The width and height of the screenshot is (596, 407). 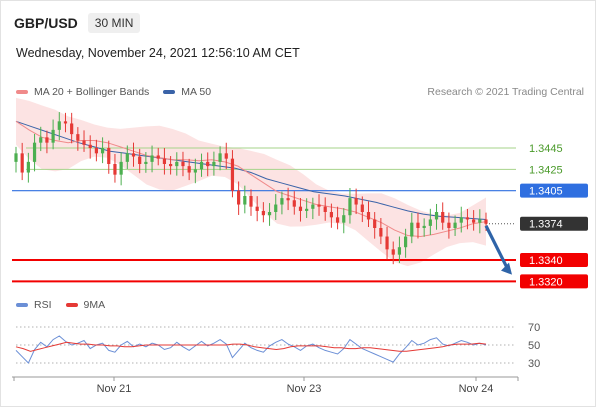 What do you see at coordinates (546, 261) in the screenshot?
I see `price-level-label: 1.3340` at bounding box center [546, 261].